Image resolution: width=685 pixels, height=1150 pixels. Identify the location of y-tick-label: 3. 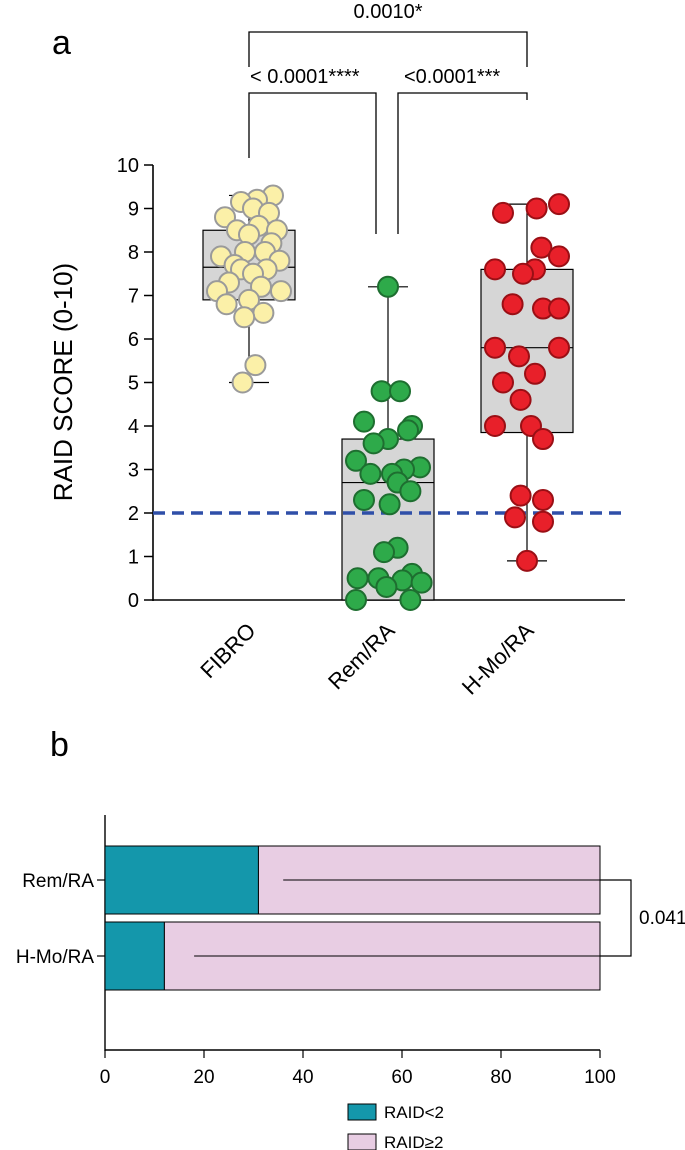
(133, 471).